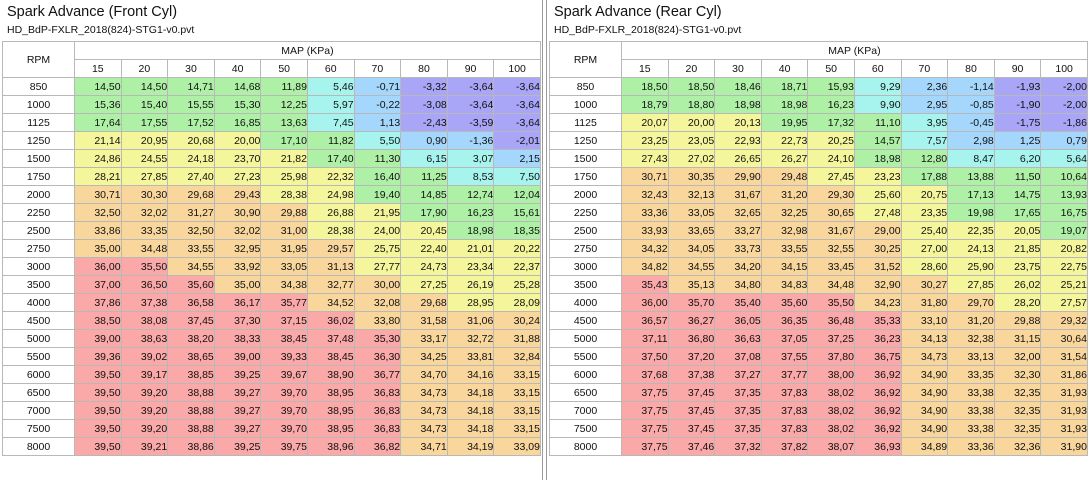 Image resolution: width=1089 pixels, height=480 pixels. What do you see at coordinates (691, 176) in the screenshot?
I see `spark-advance-cell: 30,35` at bounding box center [691, 176].